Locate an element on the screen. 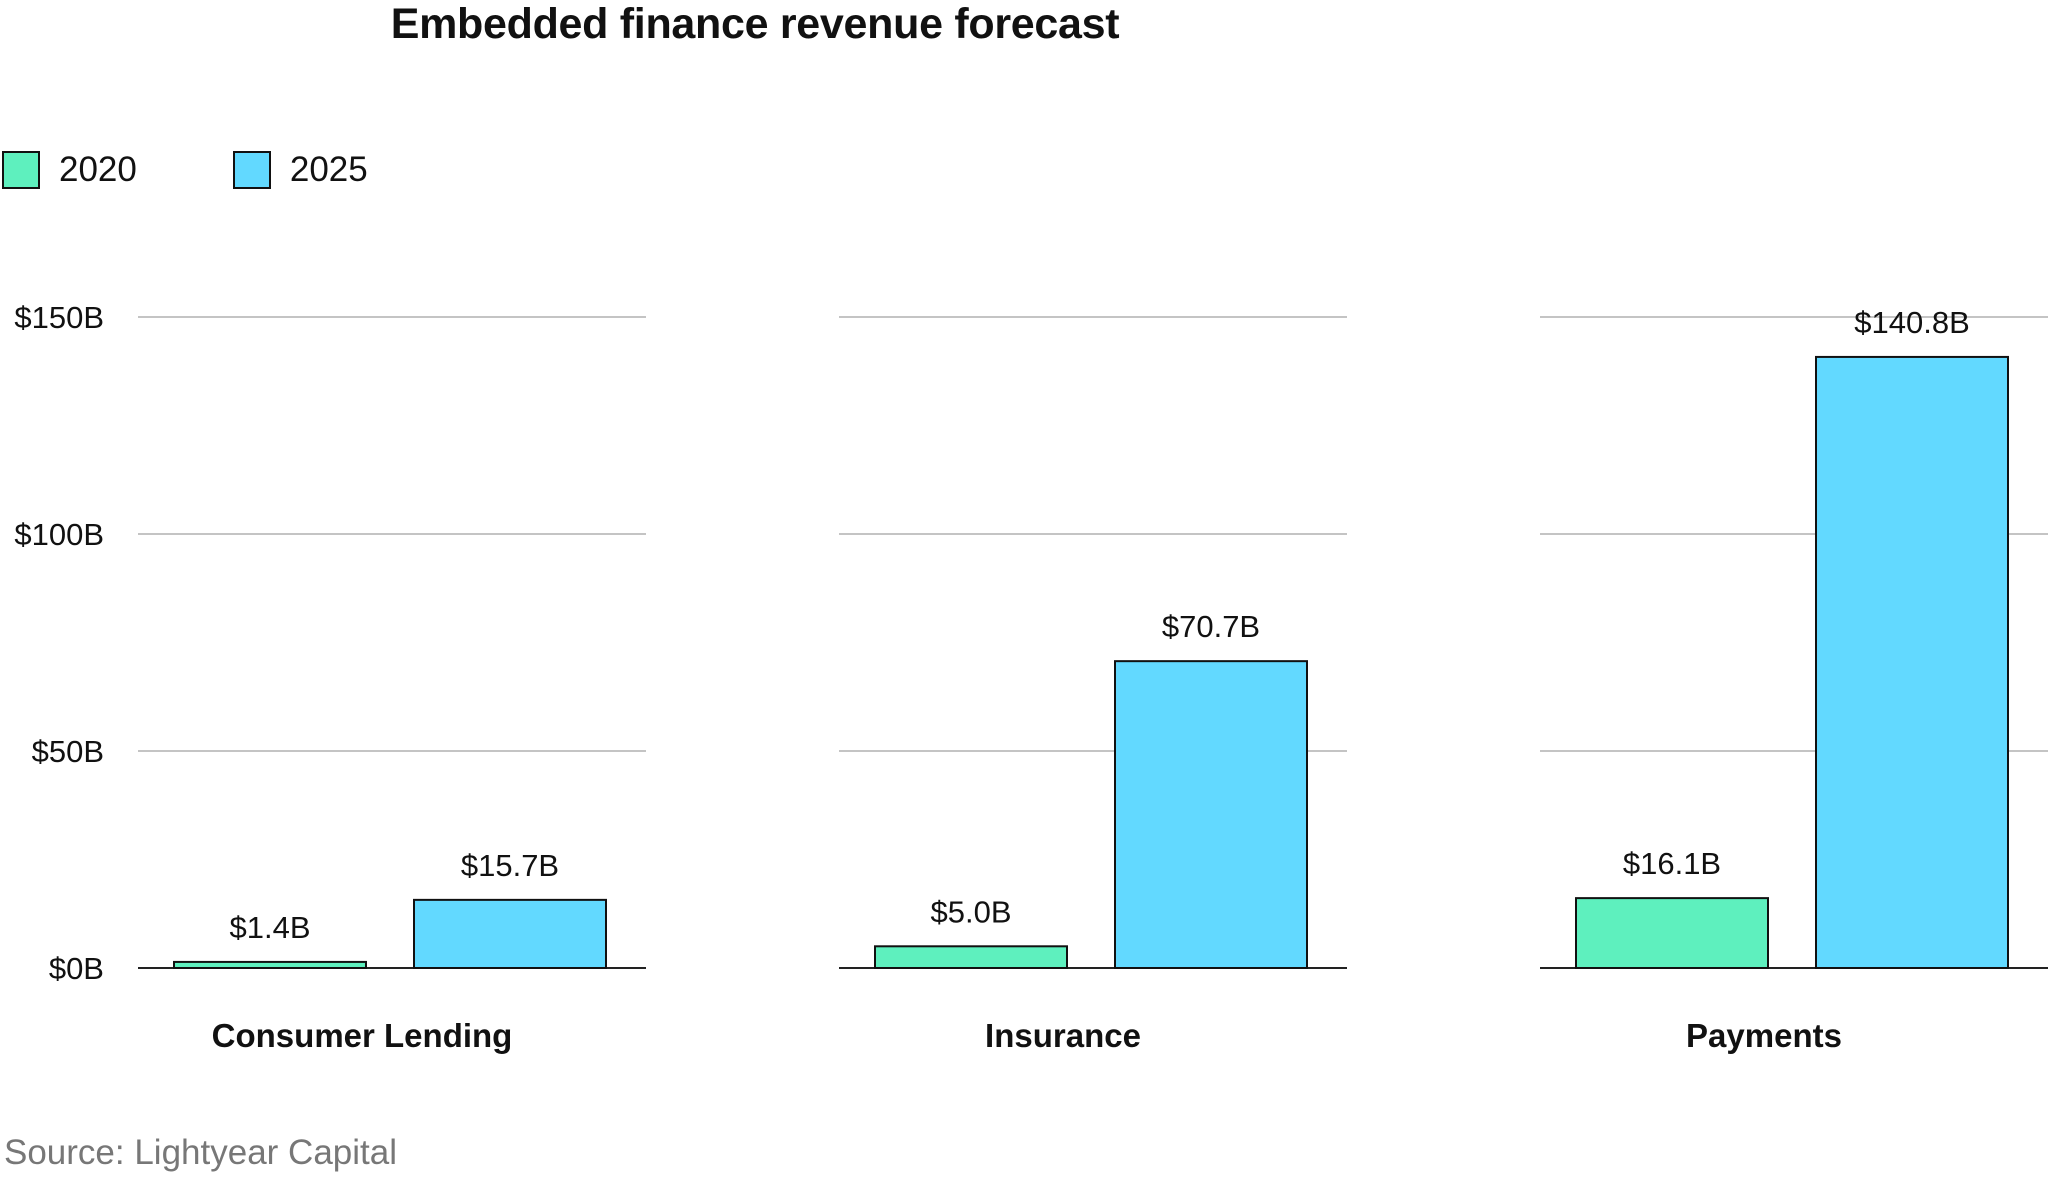 The height and width of the screenshot is (1188, 2048). legend-item-2020: 2020 is located at coordinates (69, 170).